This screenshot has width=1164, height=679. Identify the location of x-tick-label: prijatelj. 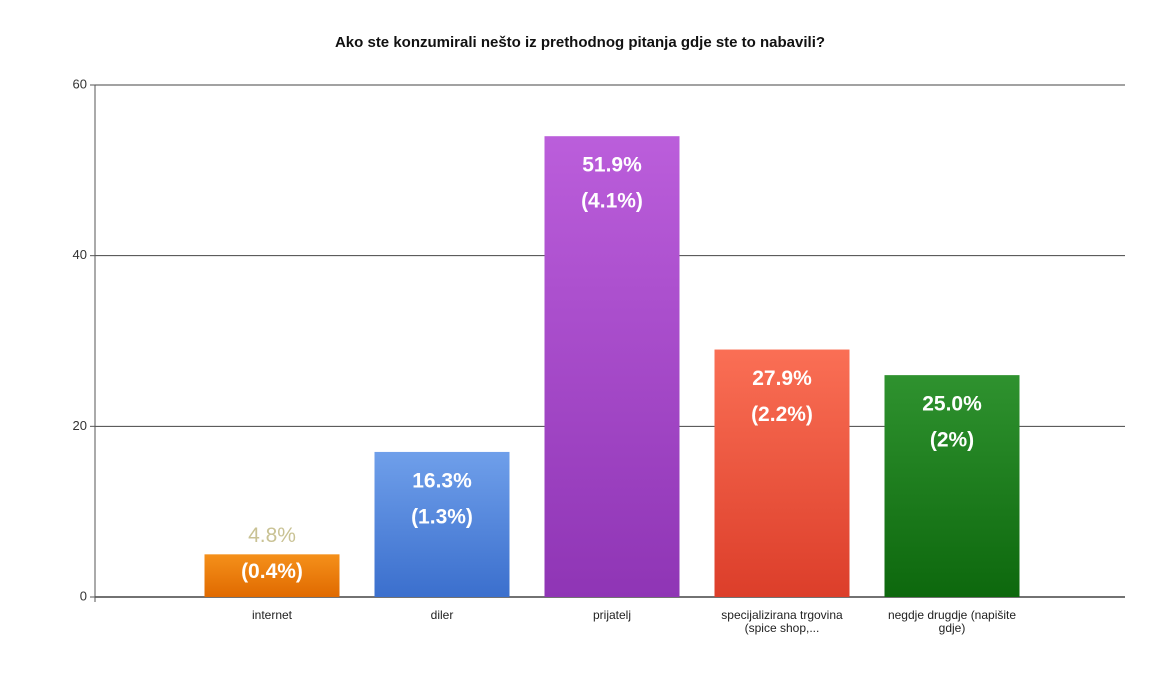
(611, 615).